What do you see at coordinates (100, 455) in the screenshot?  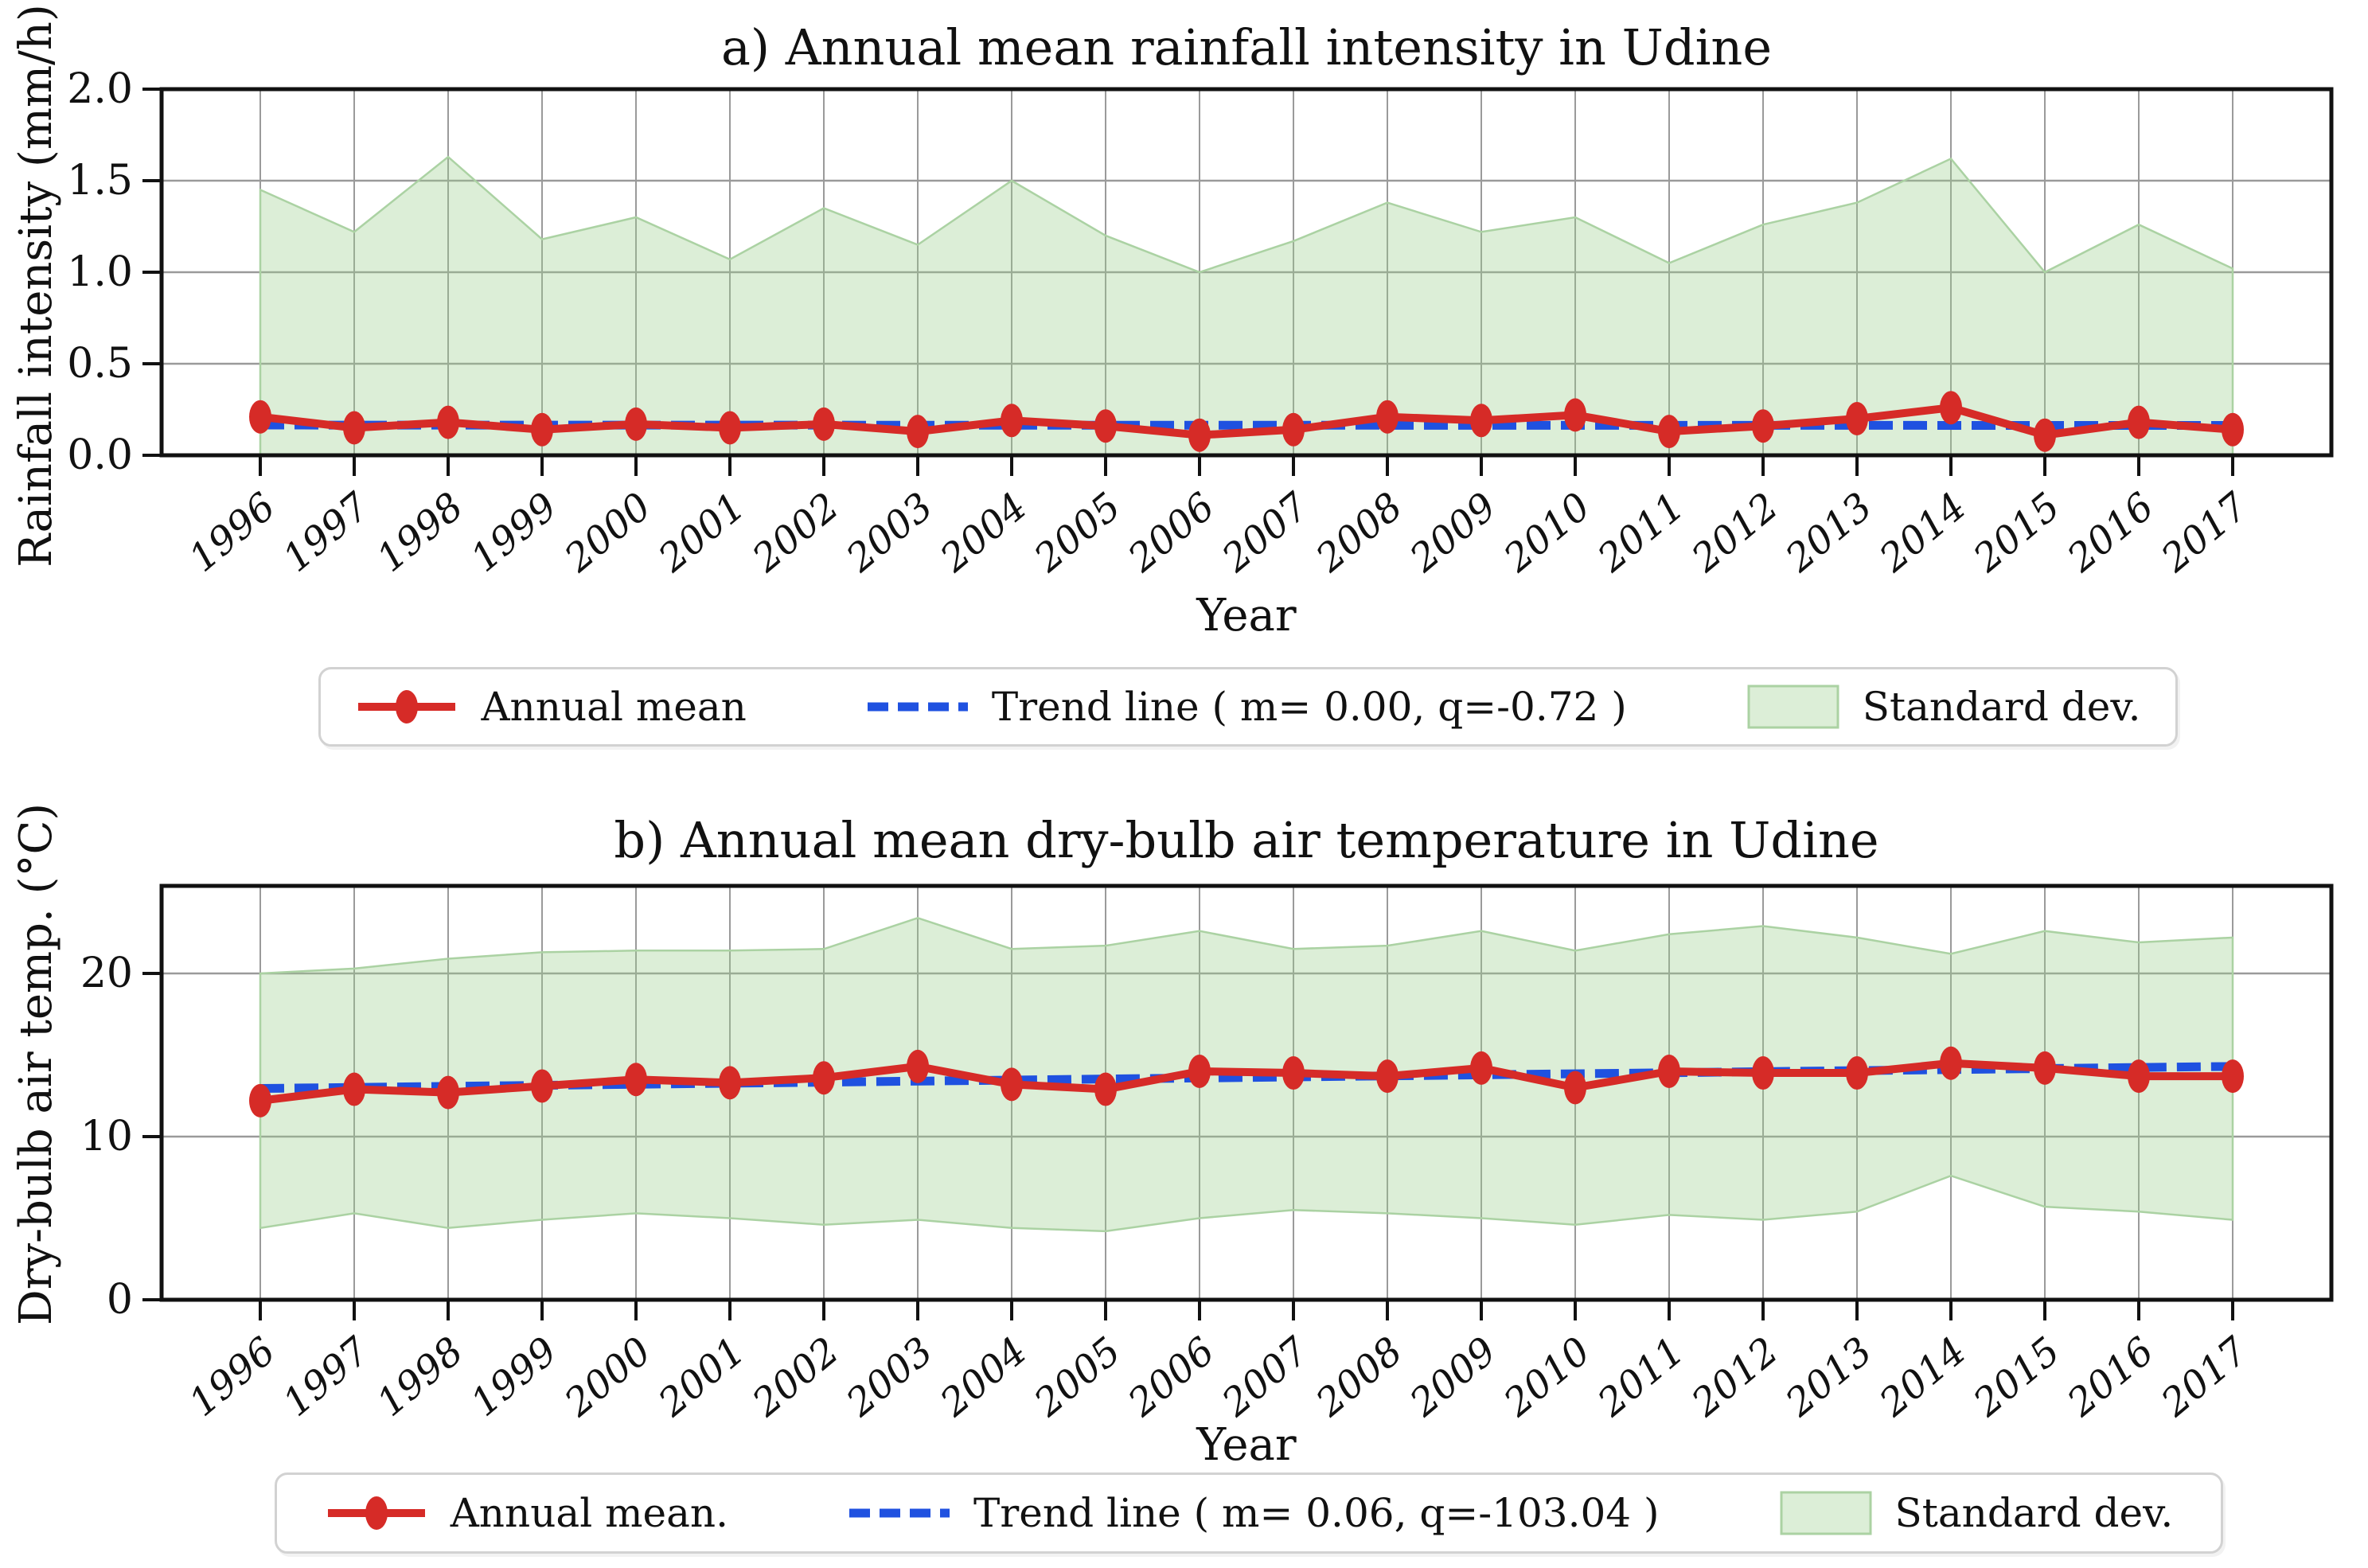 I see `svg-text: 0.0` at bounding box center [100, 455].